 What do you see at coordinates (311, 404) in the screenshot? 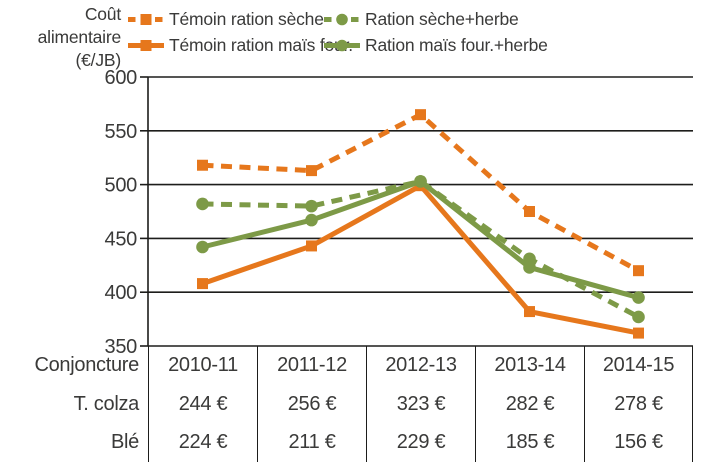
I see `table-cell: 256 €` at bounding box center [311, 404].